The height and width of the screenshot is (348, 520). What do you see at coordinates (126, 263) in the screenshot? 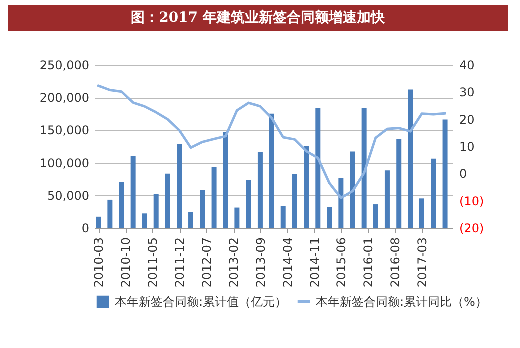
I see `x-tick-label: 2010-10` at bounding box center [126, 263].